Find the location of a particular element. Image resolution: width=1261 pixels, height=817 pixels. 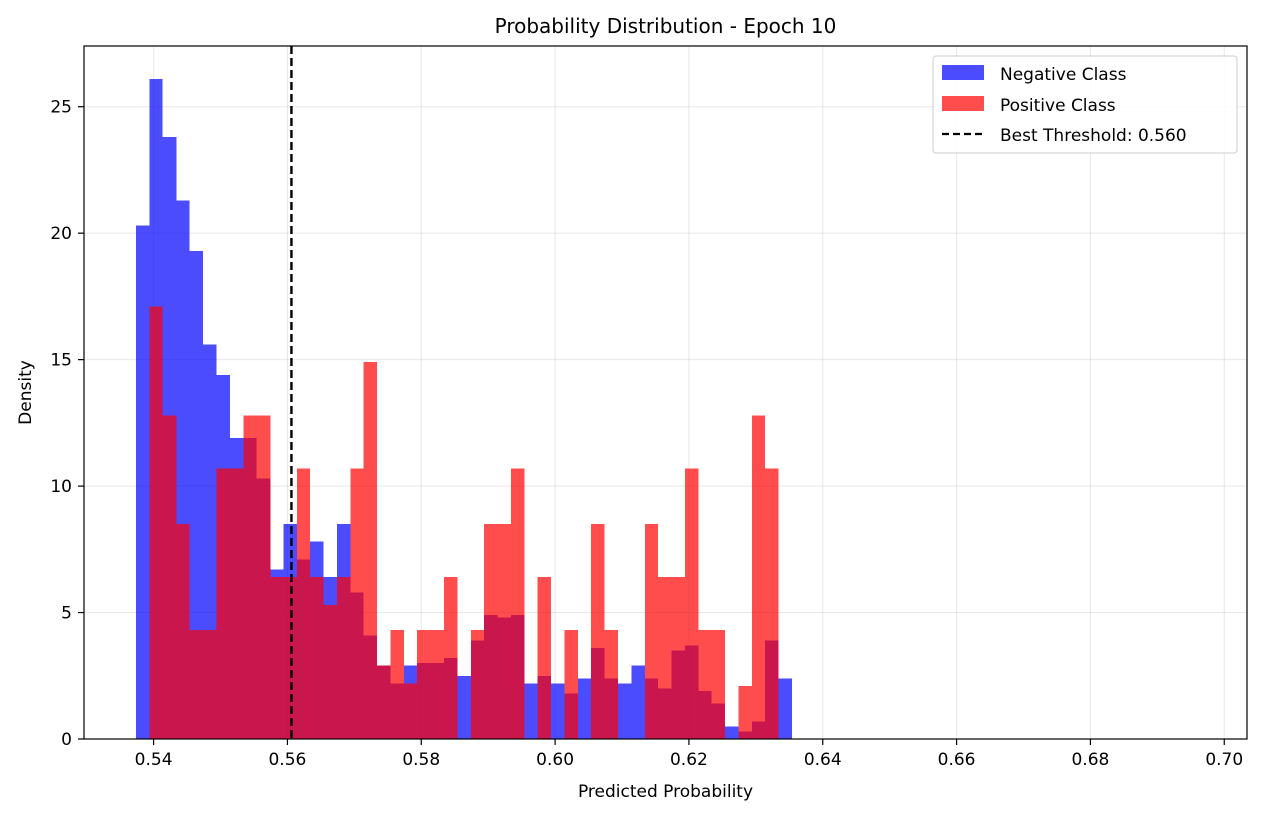

x-tick-label: 0.66 is located at coordinates (957, 760).